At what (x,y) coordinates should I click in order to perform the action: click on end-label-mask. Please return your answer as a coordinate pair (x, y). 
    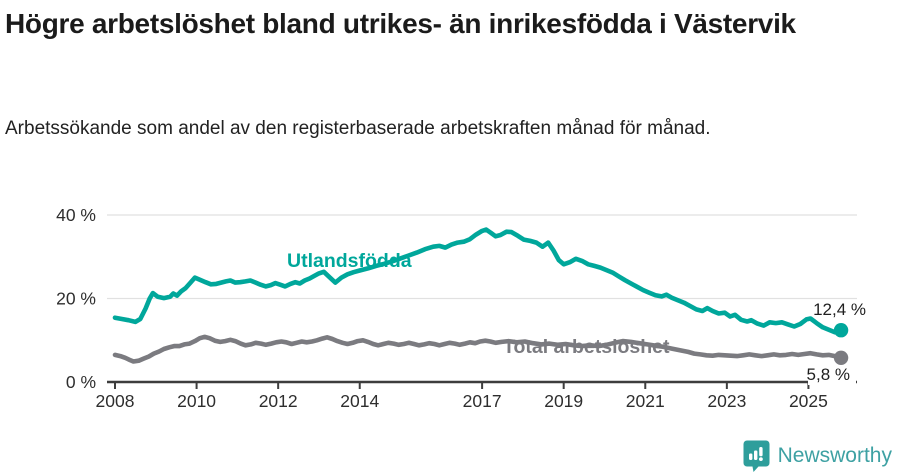
    Looking at the image, I should click on (832, 375).